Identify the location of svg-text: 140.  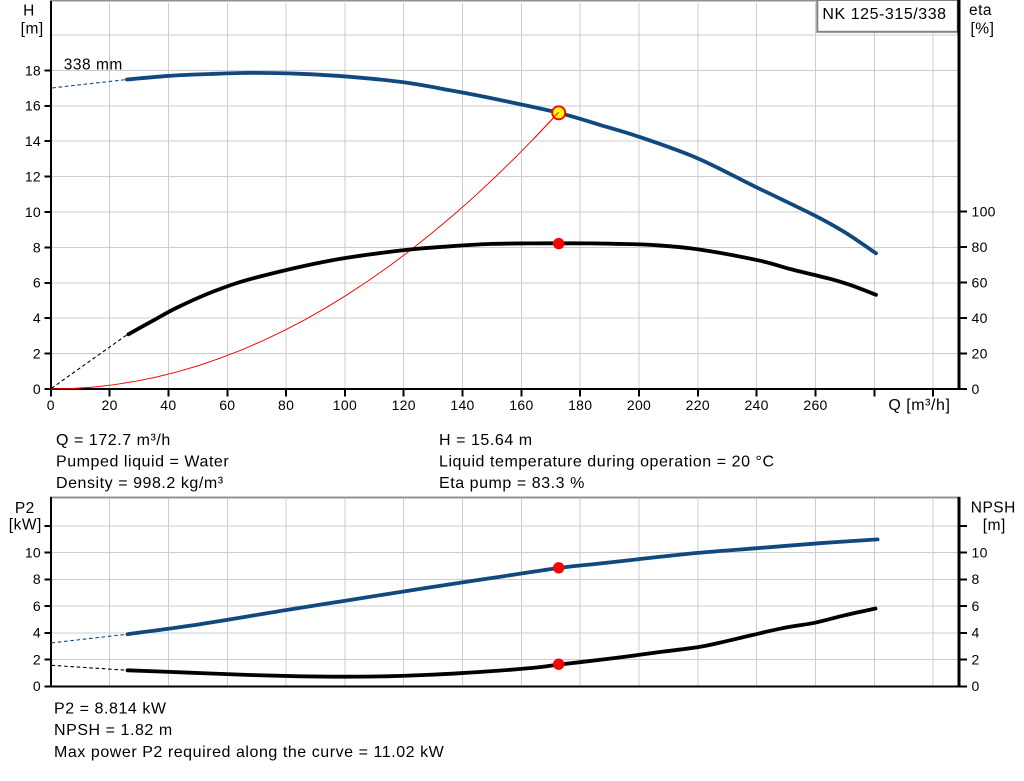
(462, 405).